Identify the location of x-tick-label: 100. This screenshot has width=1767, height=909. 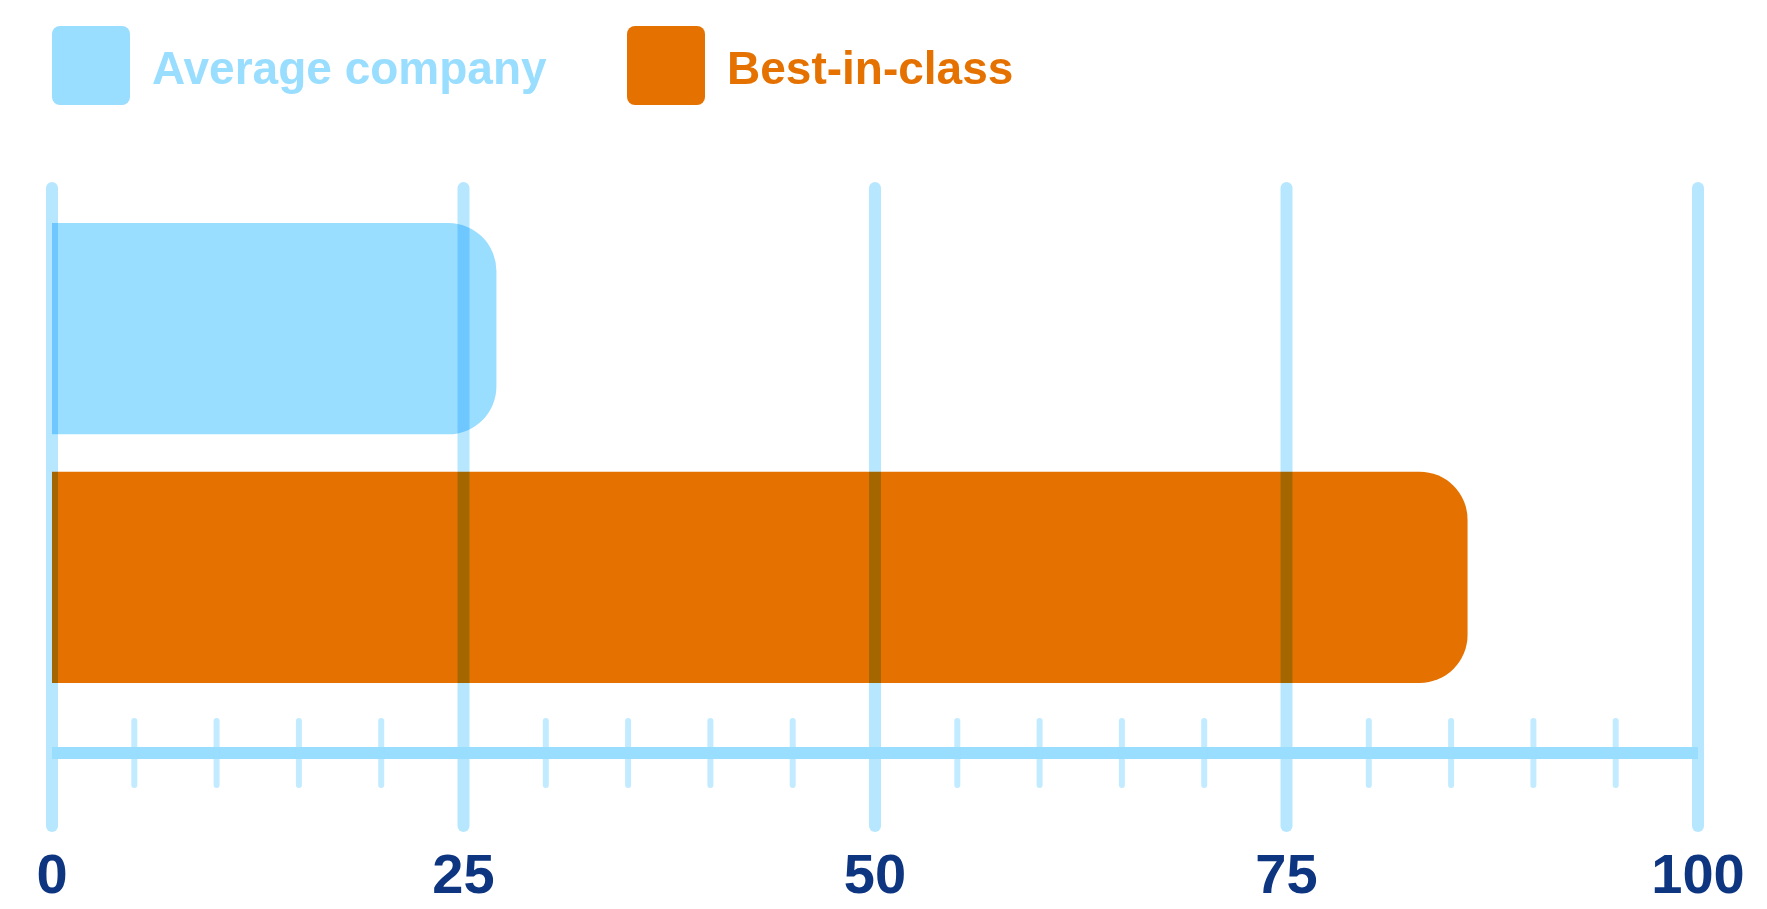
(1698, 873).